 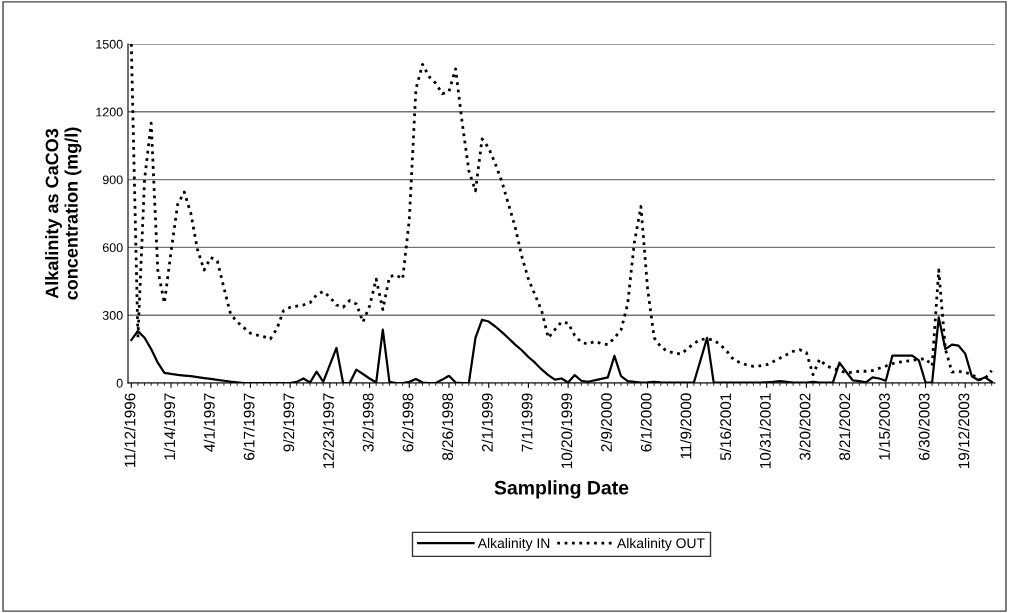 What do you see at coordinates (513, 544) in the screenshot?
I see `legend-label: Alkalinity IN` at bounding box center [513, 544].